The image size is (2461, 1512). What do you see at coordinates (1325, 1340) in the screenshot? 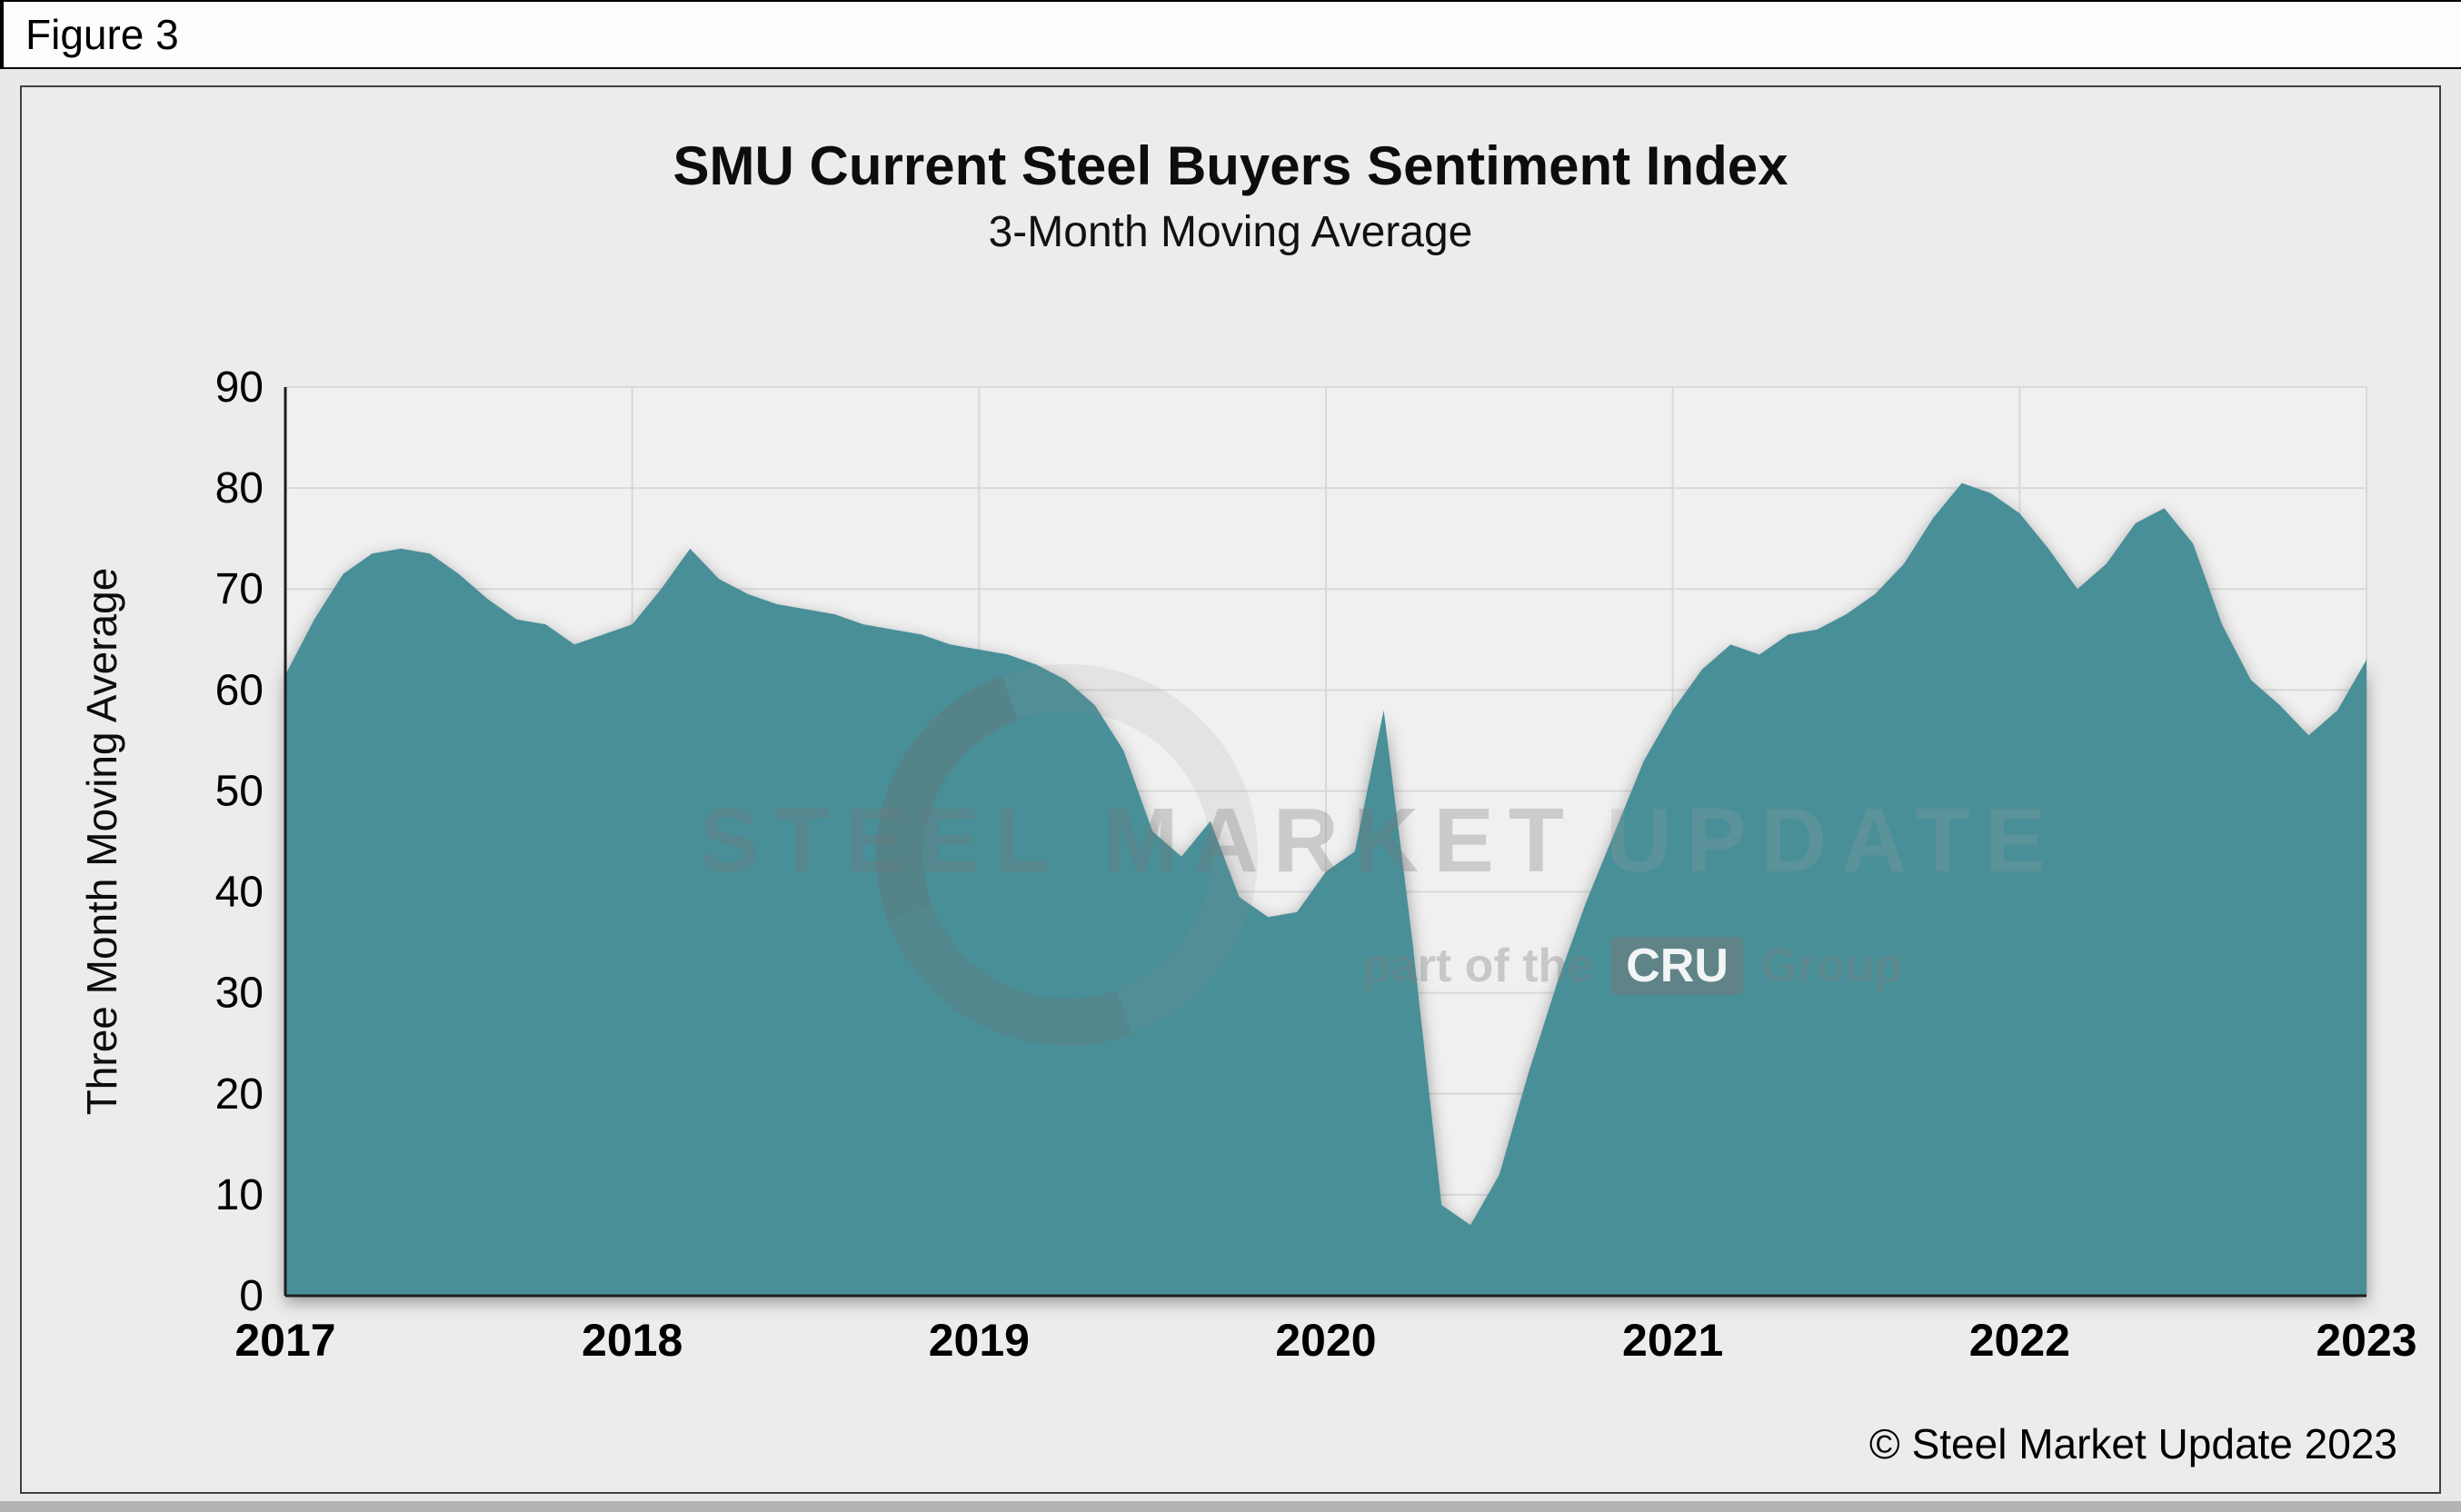
I see `svg-text: 2020` at bounding box center [1325, 1340].